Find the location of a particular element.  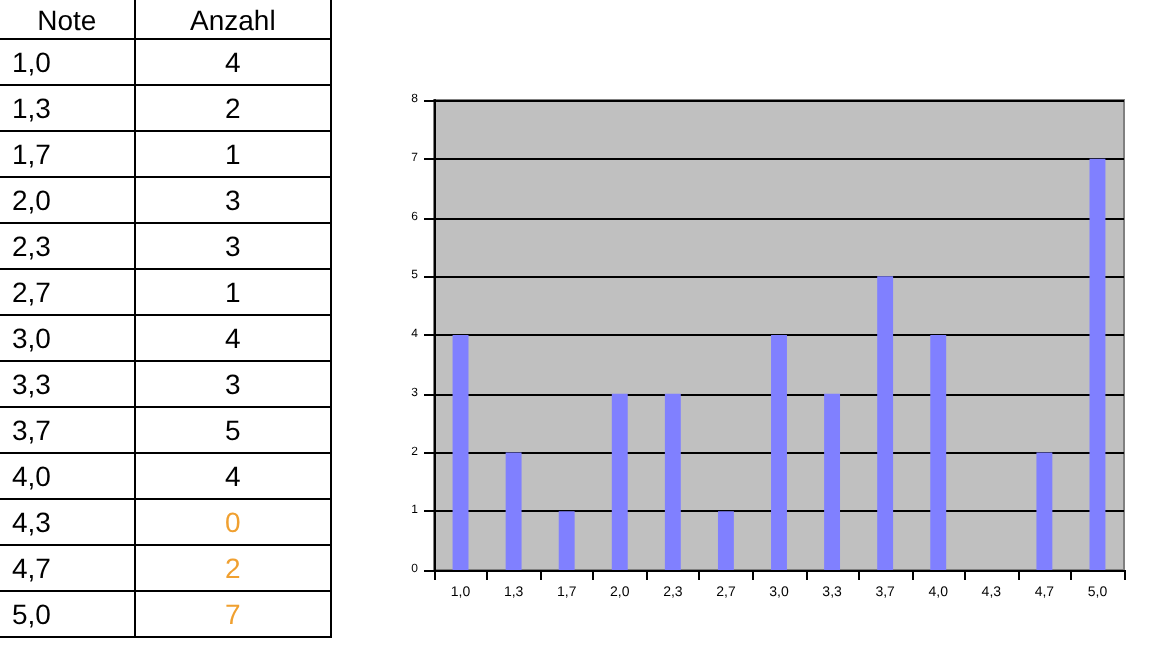

text: Note is located at coordinates (67, 19).